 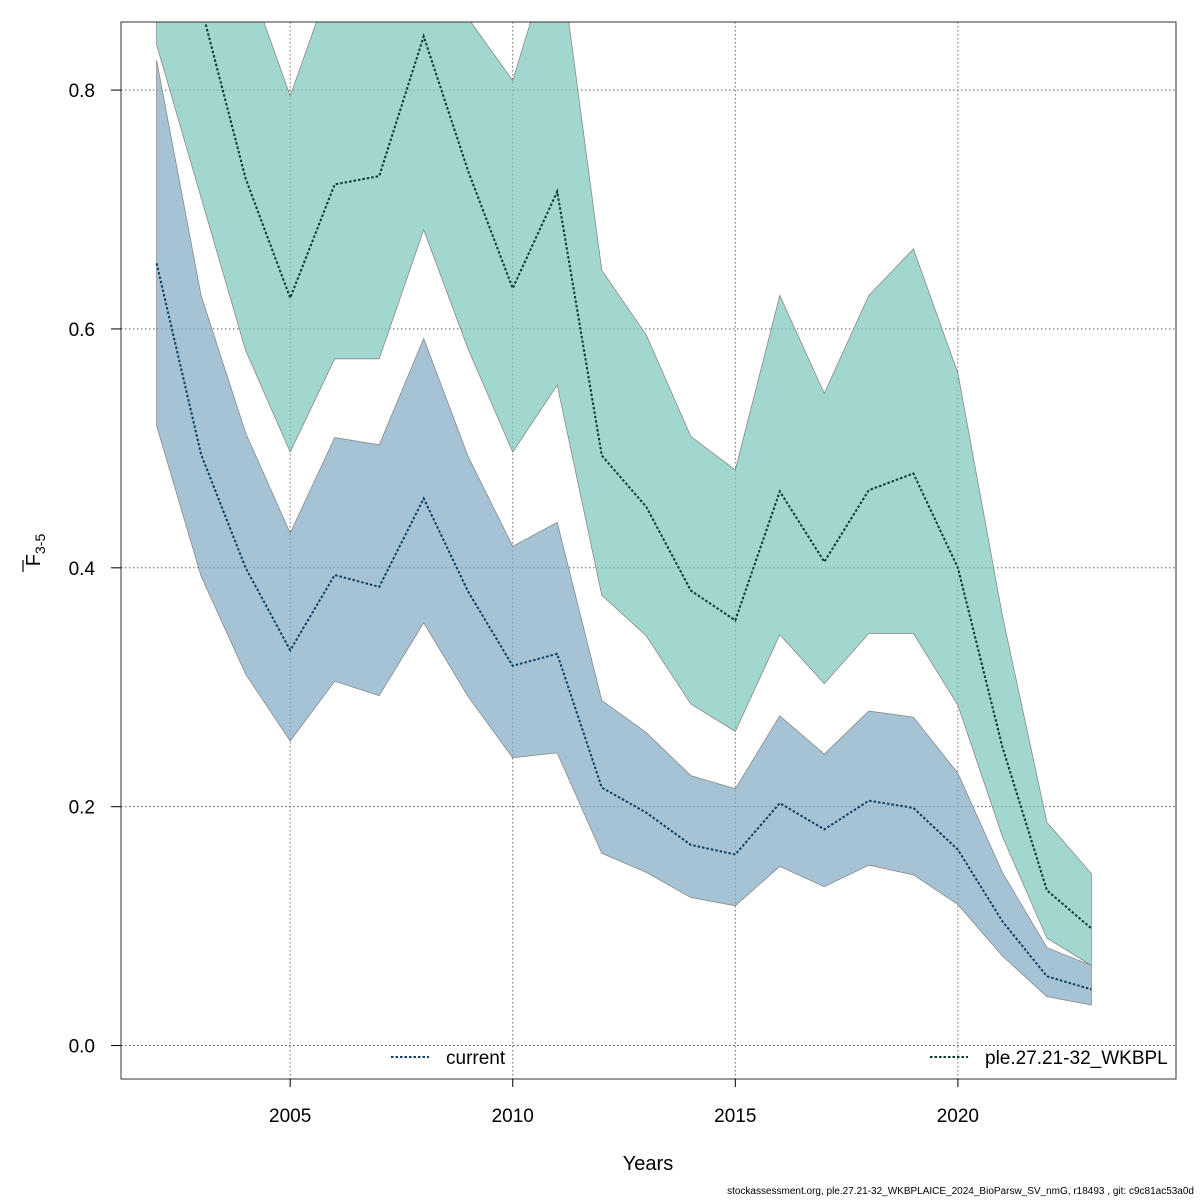 I want to click on x-tick-label: 2010, so click(x=513, y=1116).